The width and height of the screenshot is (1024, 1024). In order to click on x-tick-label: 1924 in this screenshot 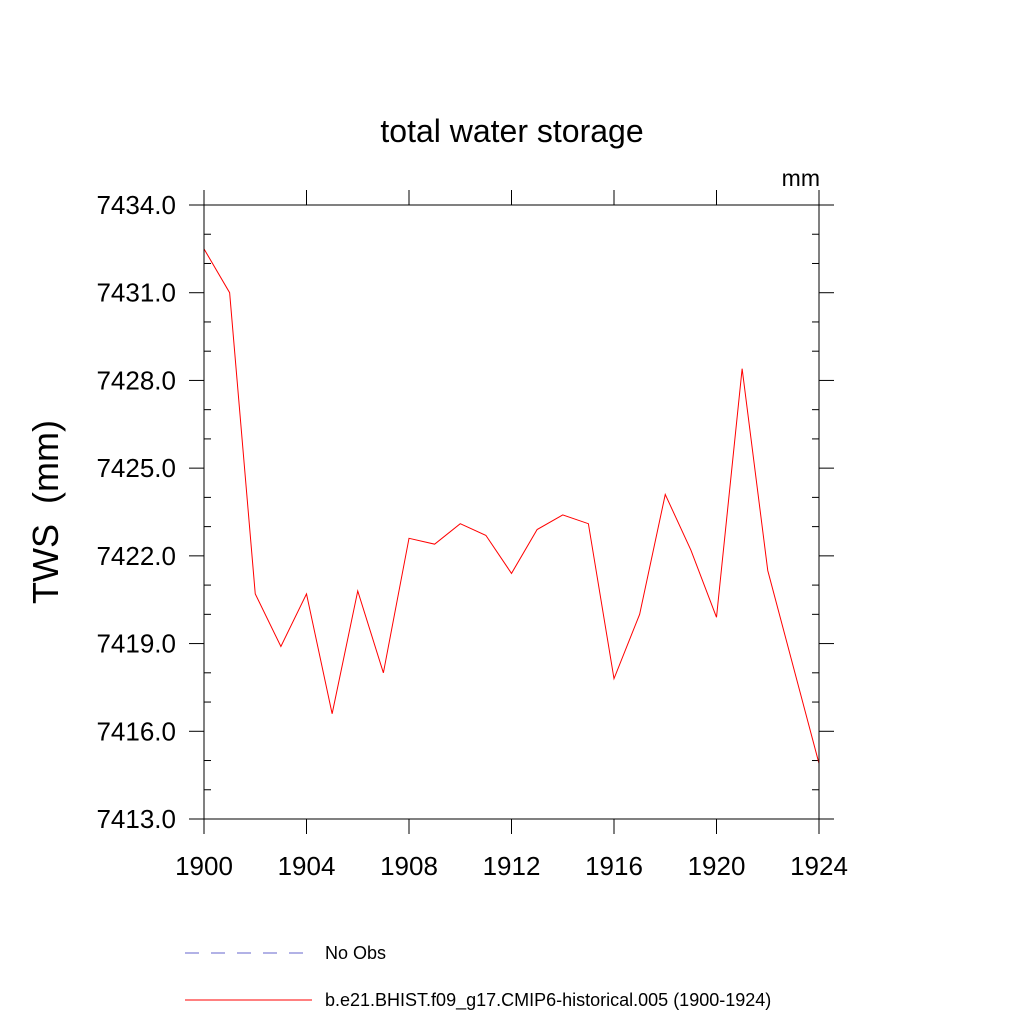, I will do `click(819, 866)`.